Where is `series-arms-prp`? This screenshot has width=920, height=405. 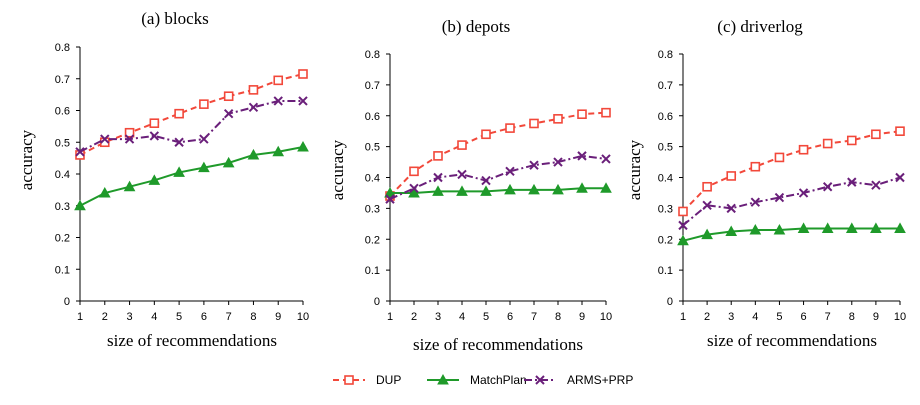 series-arms-prp is located at coordinates (191, 126).